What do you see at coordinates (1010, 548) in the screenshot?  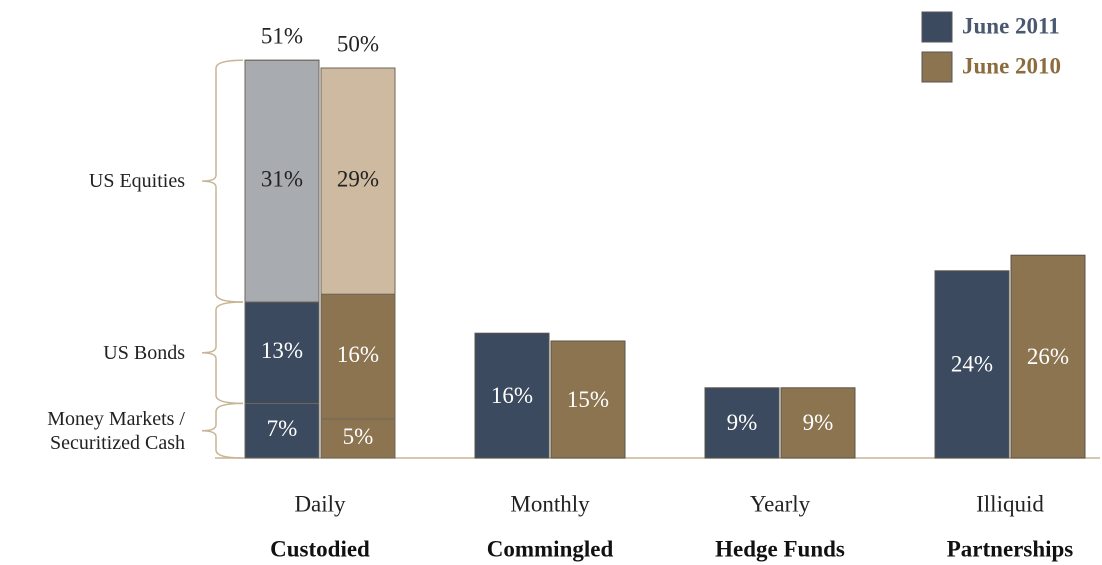 I see `category-group-label: Partnerships` at bounding box center [1010, 548].